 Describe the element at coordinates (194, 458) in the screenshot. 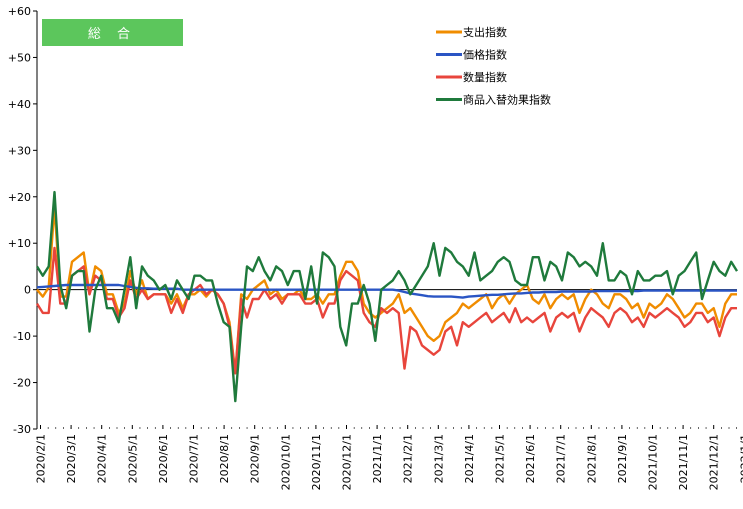

I see `x-tick-label: 2020/7/1` at that location.